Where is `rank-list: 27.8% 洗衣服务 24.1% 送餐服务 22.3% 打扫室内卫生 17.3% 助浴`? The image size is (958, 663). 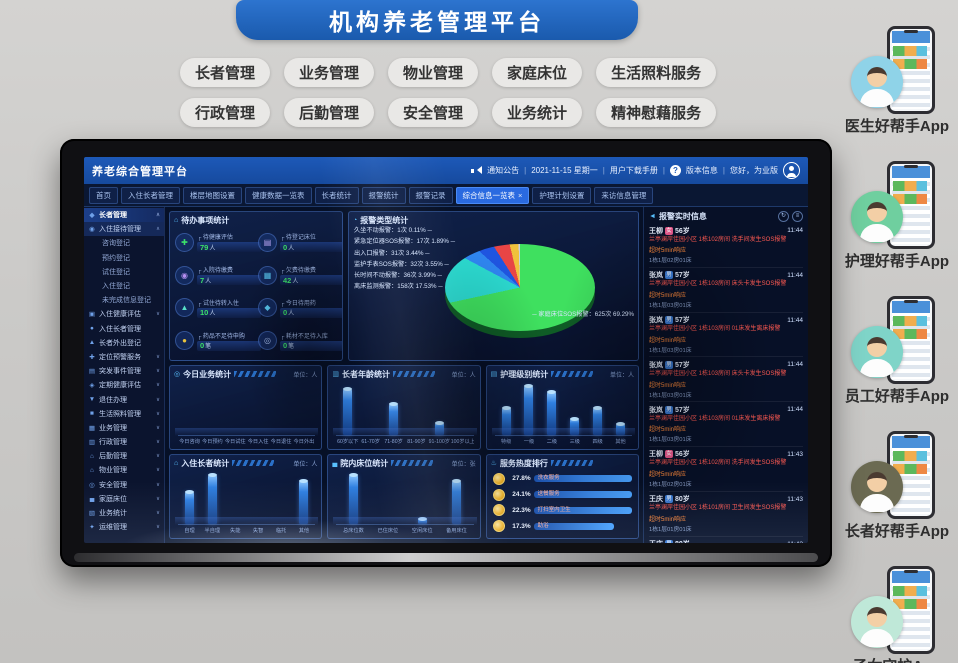
rank-list: 27.8% 洗衣服务 24.1% 送餐服务 22.3% 打扫室内卫生 17.3% 助浴 is located at coordinates (562, 502).